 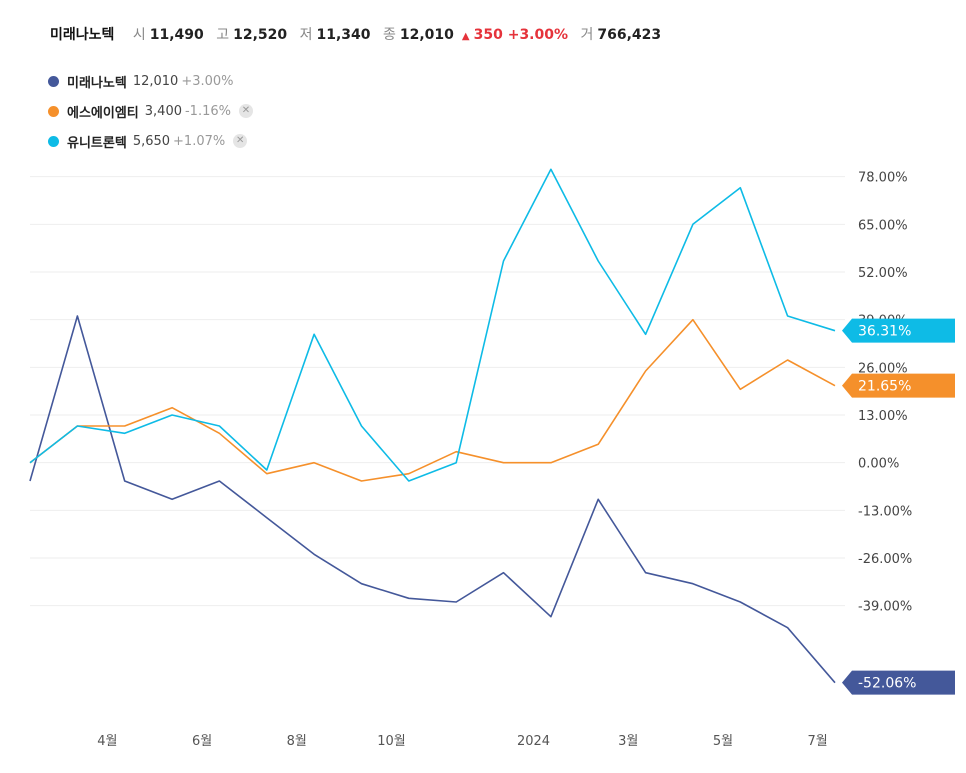 What do you see at coordinates (885, 511) in the screenshot?
I see `y-tick-label: -13.00%` at bounding box center [885, 511].